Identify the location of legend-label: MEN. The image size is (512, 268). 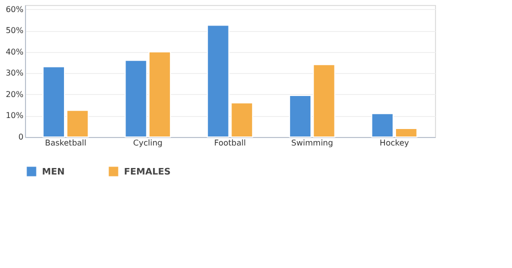
(53, 173).